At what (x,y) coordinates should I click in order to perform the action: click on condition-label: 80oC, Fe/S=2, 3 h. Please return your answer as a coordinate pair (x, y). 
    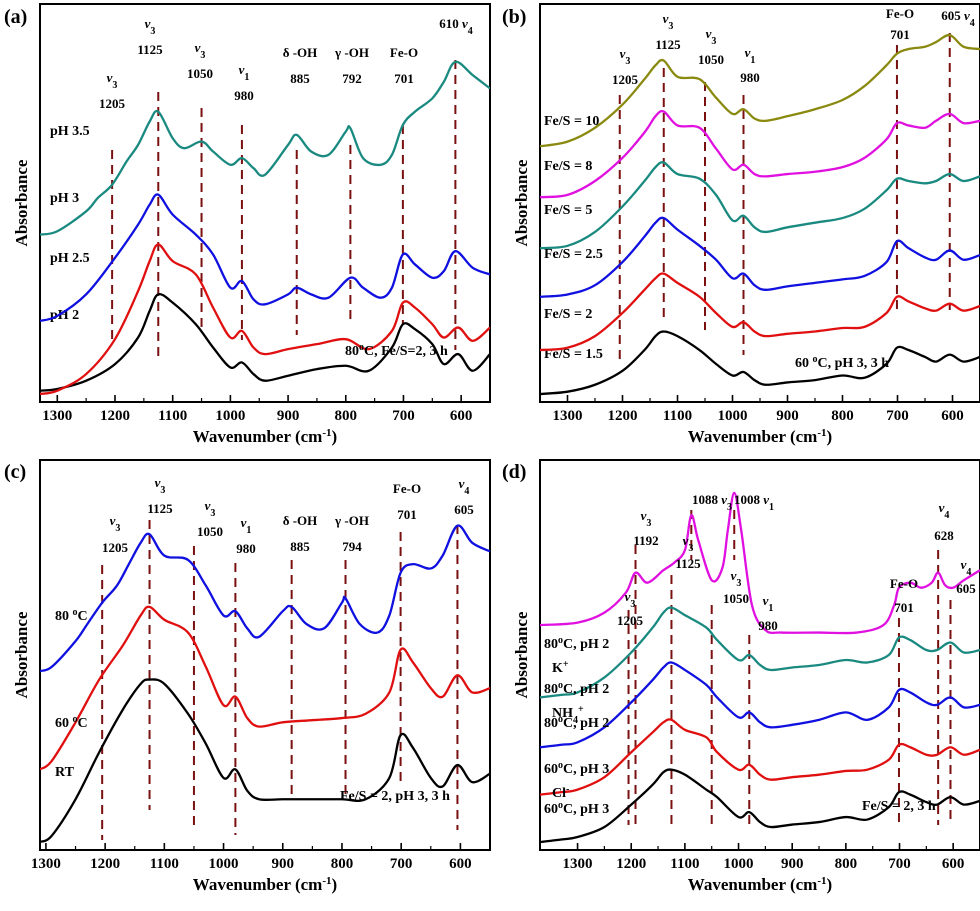
    Looking at the image, I should click on (396, 351).